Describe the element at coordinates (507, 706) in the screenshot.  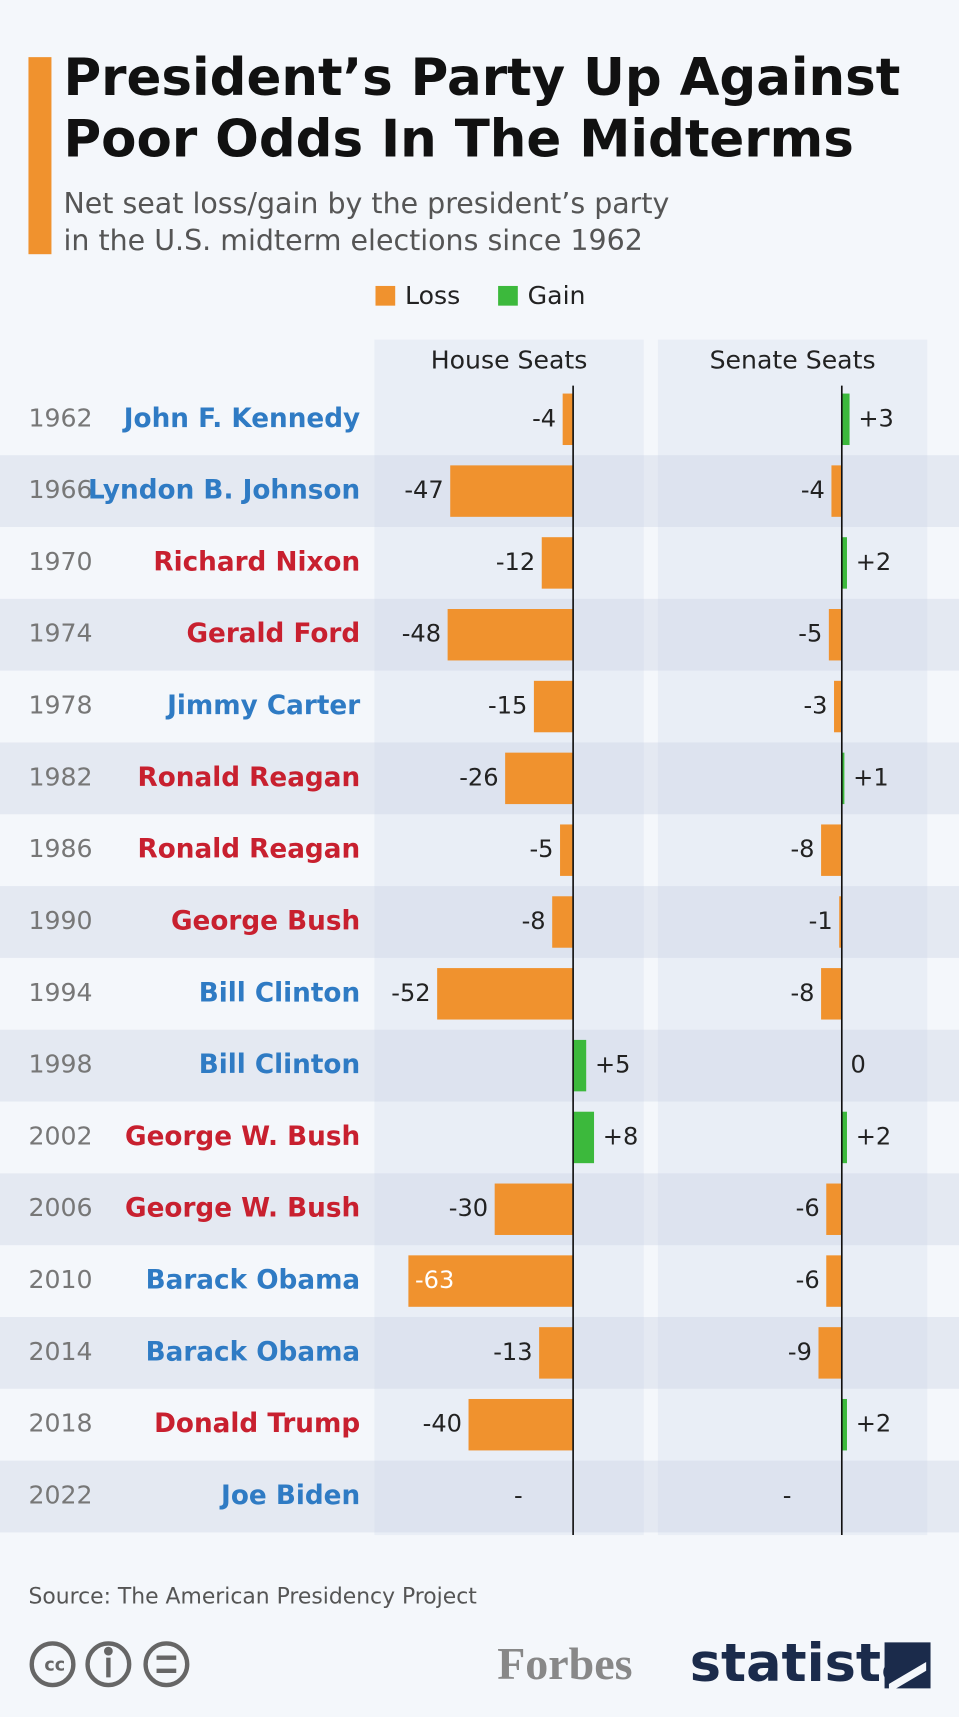
I see `value-label: -15` at that location.